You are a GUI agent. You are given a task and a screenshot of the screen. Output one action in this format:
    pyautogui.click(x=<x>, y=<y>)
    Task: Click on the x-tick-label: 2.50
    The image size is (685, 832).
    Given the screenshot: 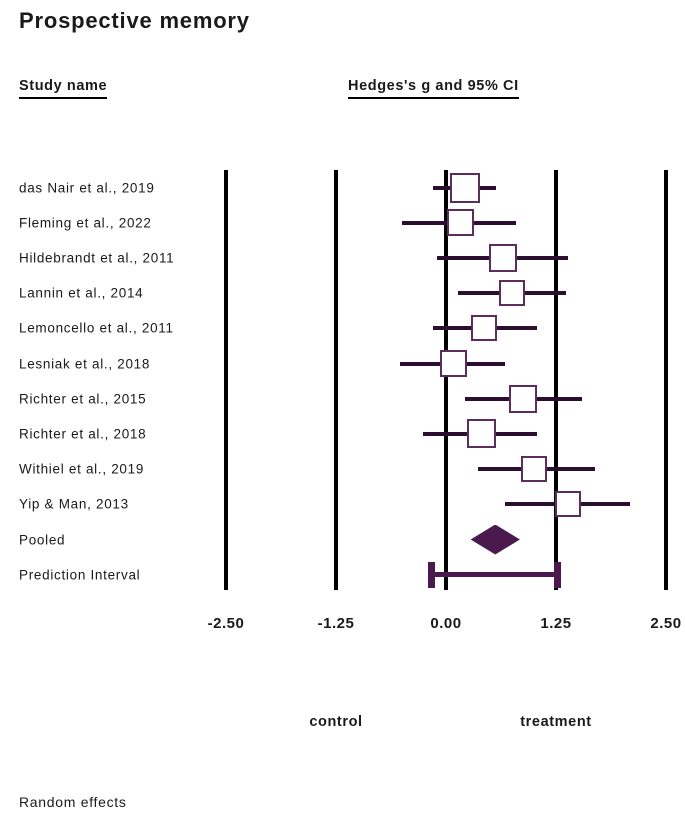 What is the action you would take?
    pyautogui.click(x=666, y=623)
    